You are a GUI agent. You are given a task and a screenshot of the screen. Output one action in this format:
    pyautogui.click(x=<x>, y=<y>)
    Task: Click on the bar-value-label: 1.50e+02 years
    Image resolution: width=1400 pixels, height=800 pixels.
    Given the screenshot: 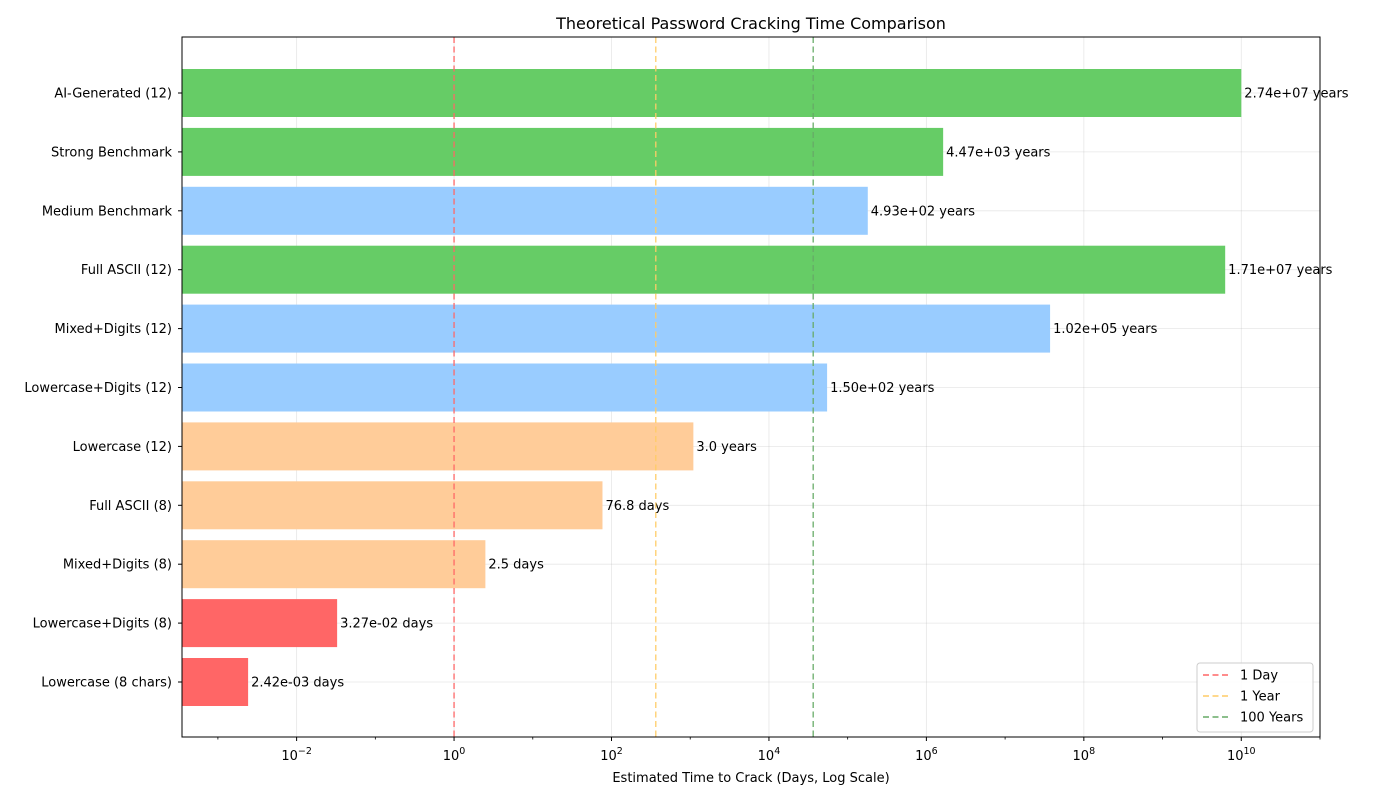 What is the action you would take?
    pyautogui.click(x=882, y=388)
    